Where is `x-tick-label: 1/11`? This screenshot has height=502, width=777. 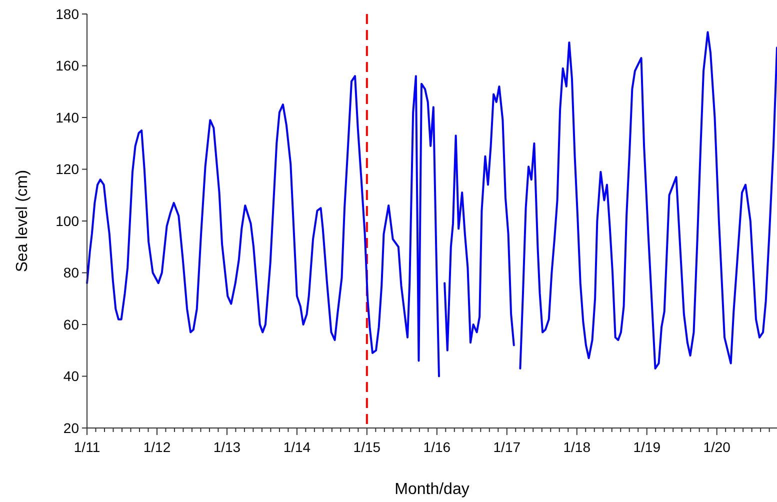
x-tick-label: 1/11 is located at coordinates (87, 447).